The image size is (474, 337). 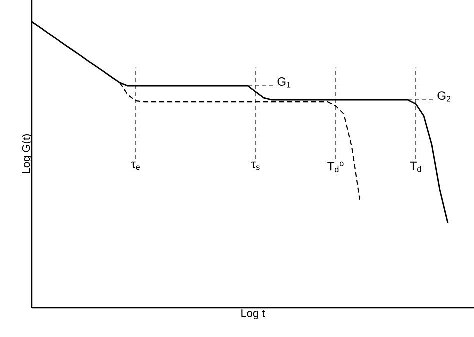 I want to click on ref-line-label: G$_{1}$, so click(x=284, y=83).